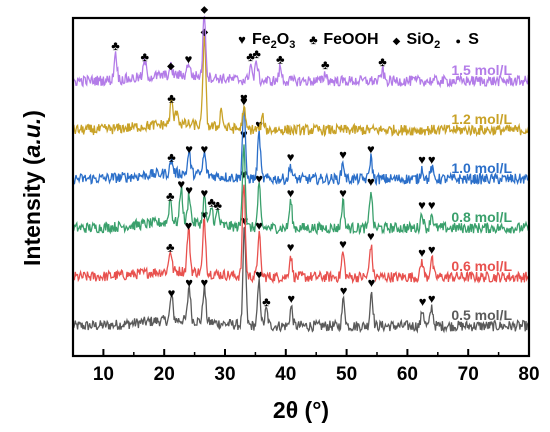 The height and width of the screenshot is (432, 550). Describe the element at coordinates (306, 367) in the screenshot. I see `x-axis: 10 20 30 40 50 60 70 80` at that location.